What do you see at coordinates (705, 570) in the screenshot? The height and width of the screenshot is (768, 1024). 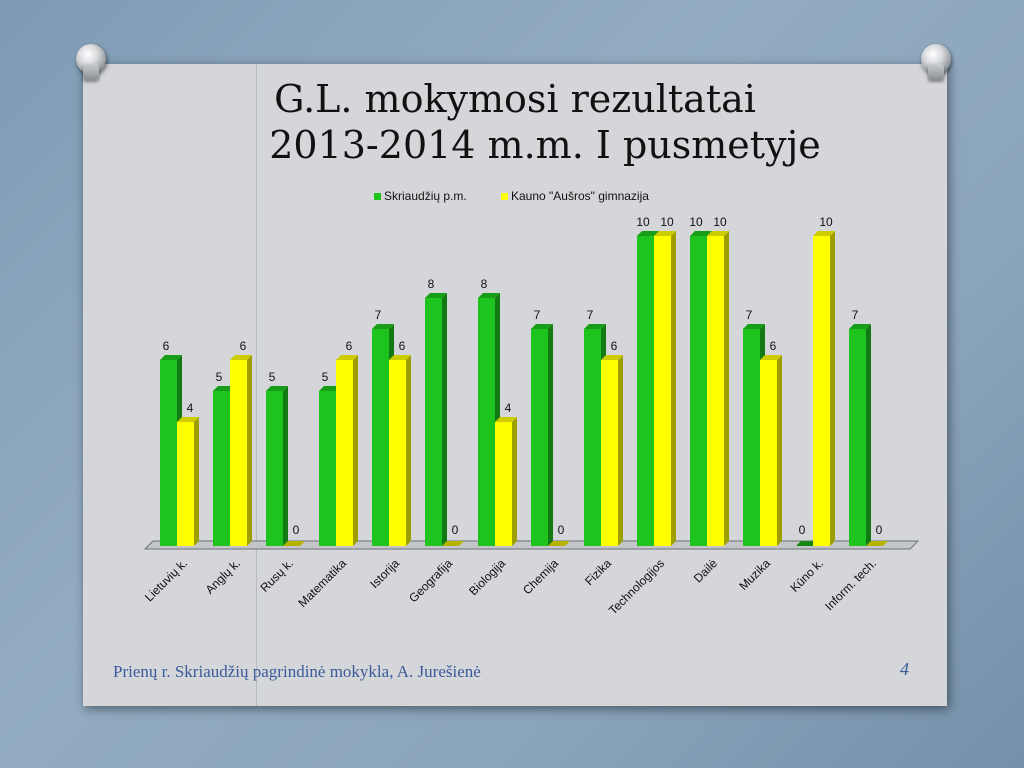 I see `category-label: Dailė` at bounding box center [705, 570].